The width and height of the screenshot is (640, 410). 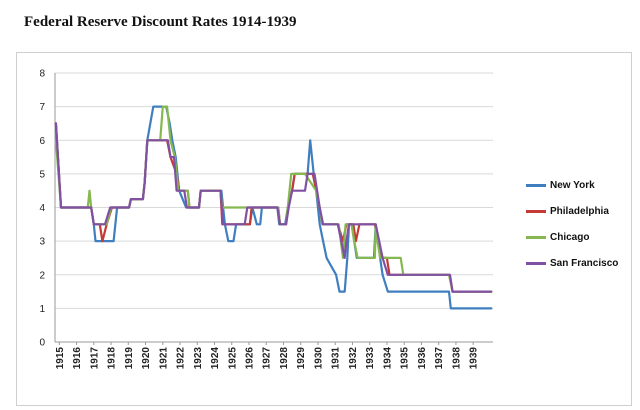 I want to click on y-tick-label: 6, so click(x=42, y=141).